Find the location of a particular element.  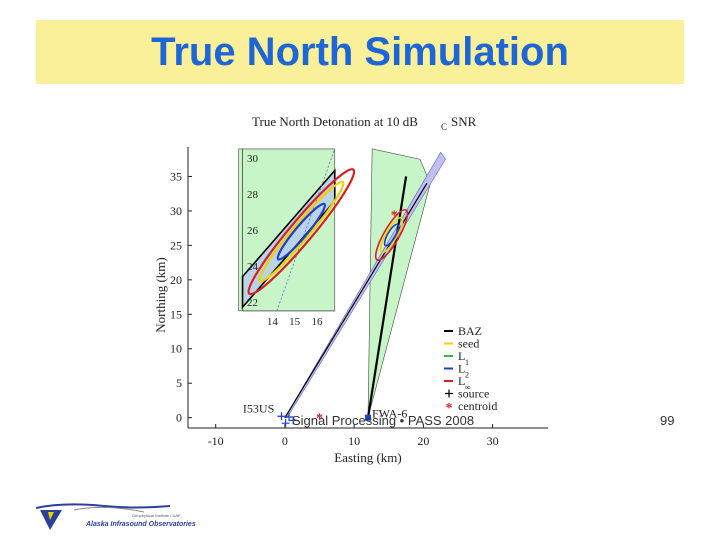

logo-graphic is located at coordinates (103, 516).